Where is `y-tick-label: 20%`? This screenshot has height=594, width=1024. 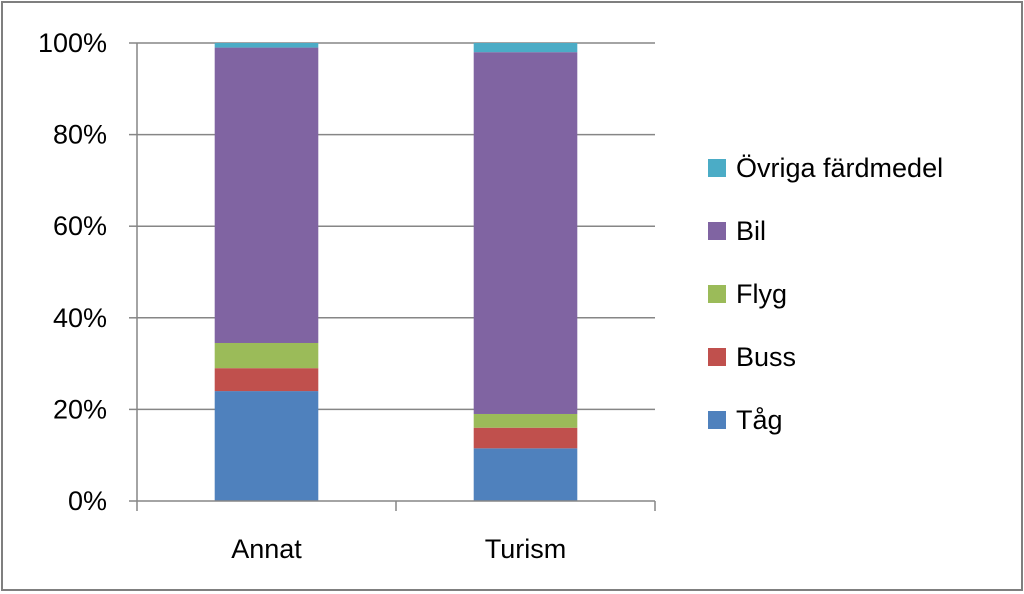
y-tick-label: 20% is located at coordinates (80, 409).